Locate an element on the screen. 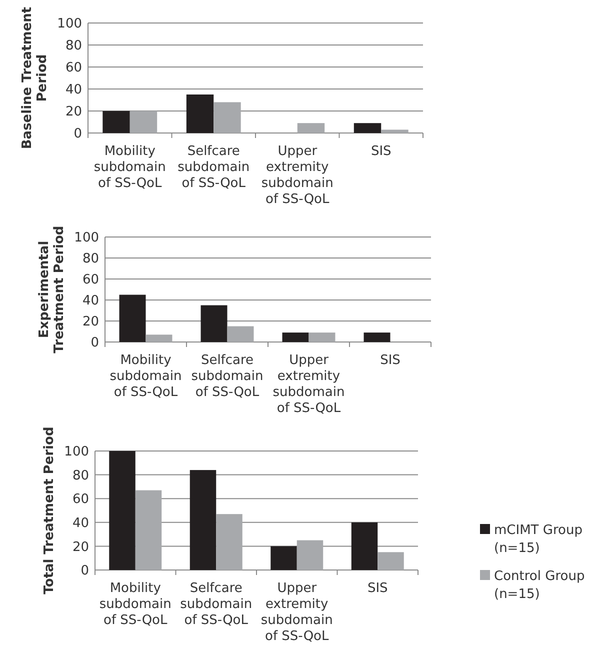 Image resolution: width=597 pixels, height=653 pixels. legend-label: Control Group (n=15) is located at coordinates (539, 585).